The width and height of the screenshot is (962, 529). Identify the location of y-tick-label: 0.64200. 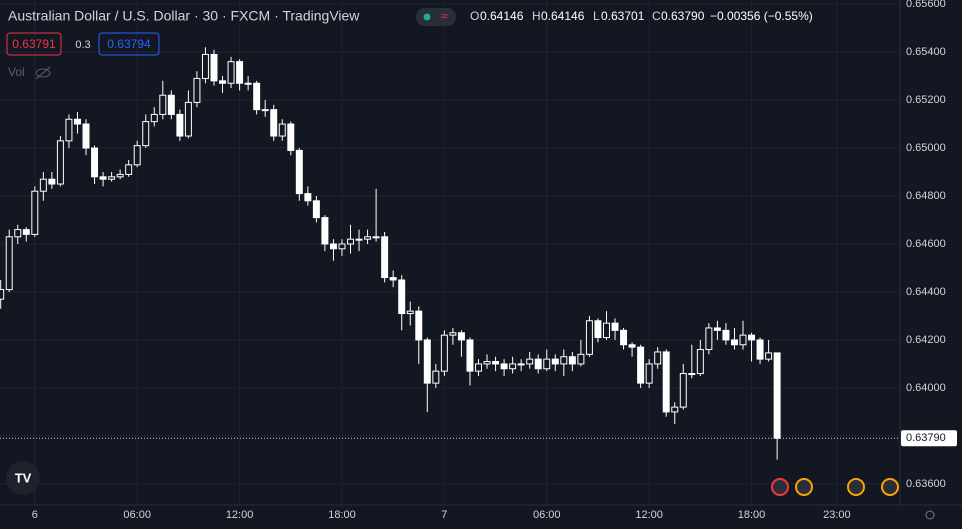
(926, 340).